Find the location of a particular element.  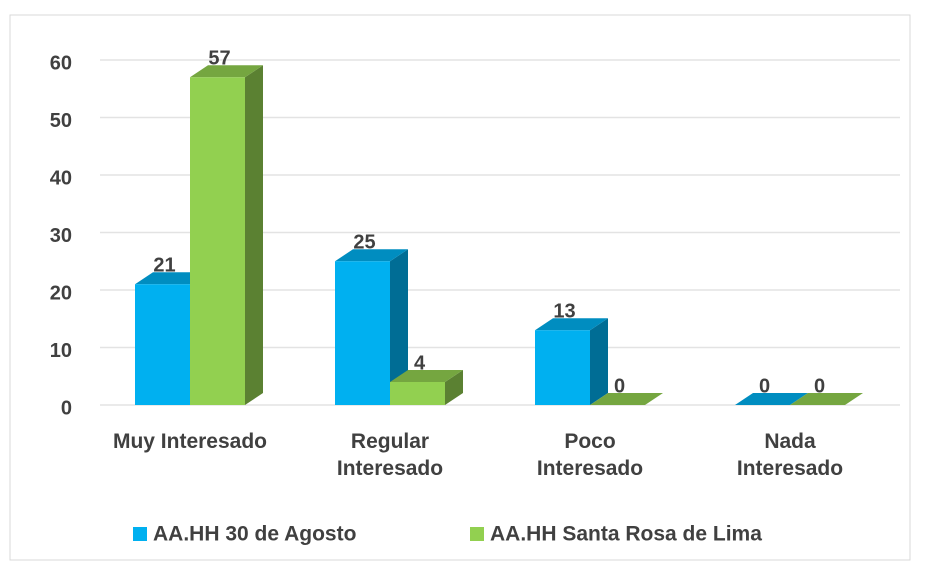

value-label: 57 is located at coordinates (219, 59).